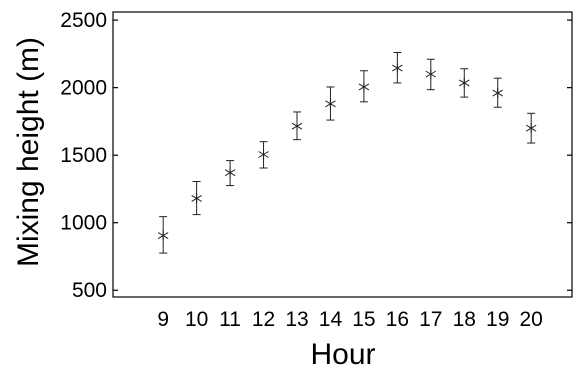 This screenshot has height=372, width=573. Describe the element at coordinates (230, 319) in the screenshot. I see `x-tick-label: 11` at that location.